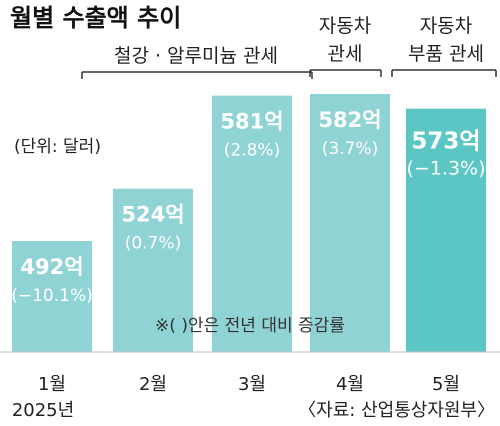  I want to click on footnote: ※( )안은 전년 대비 증감률, so click(250, 326).